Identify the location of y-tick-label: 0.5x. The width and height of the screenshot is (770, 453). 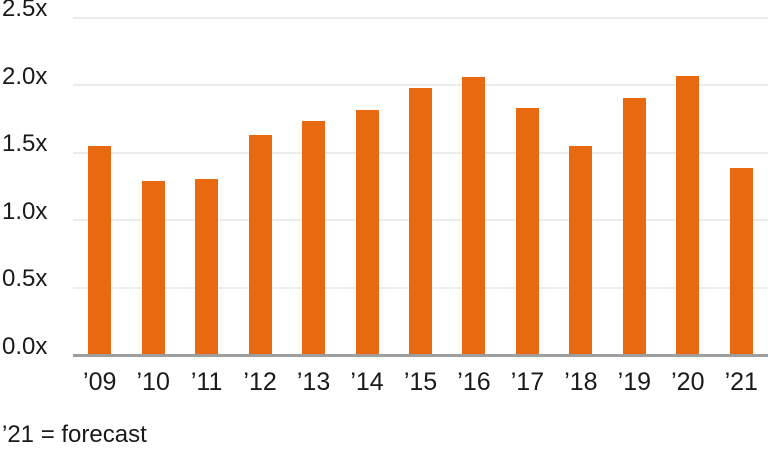
(25, 278).